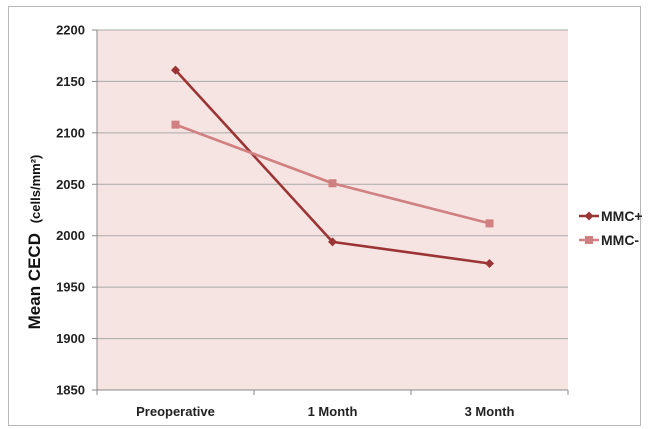 This screenshot has width=651, height=429. I want to click on y-axis-ticks: 1850 1900 1950 2000 2050 2100 2150 2200, so click(76, 210).